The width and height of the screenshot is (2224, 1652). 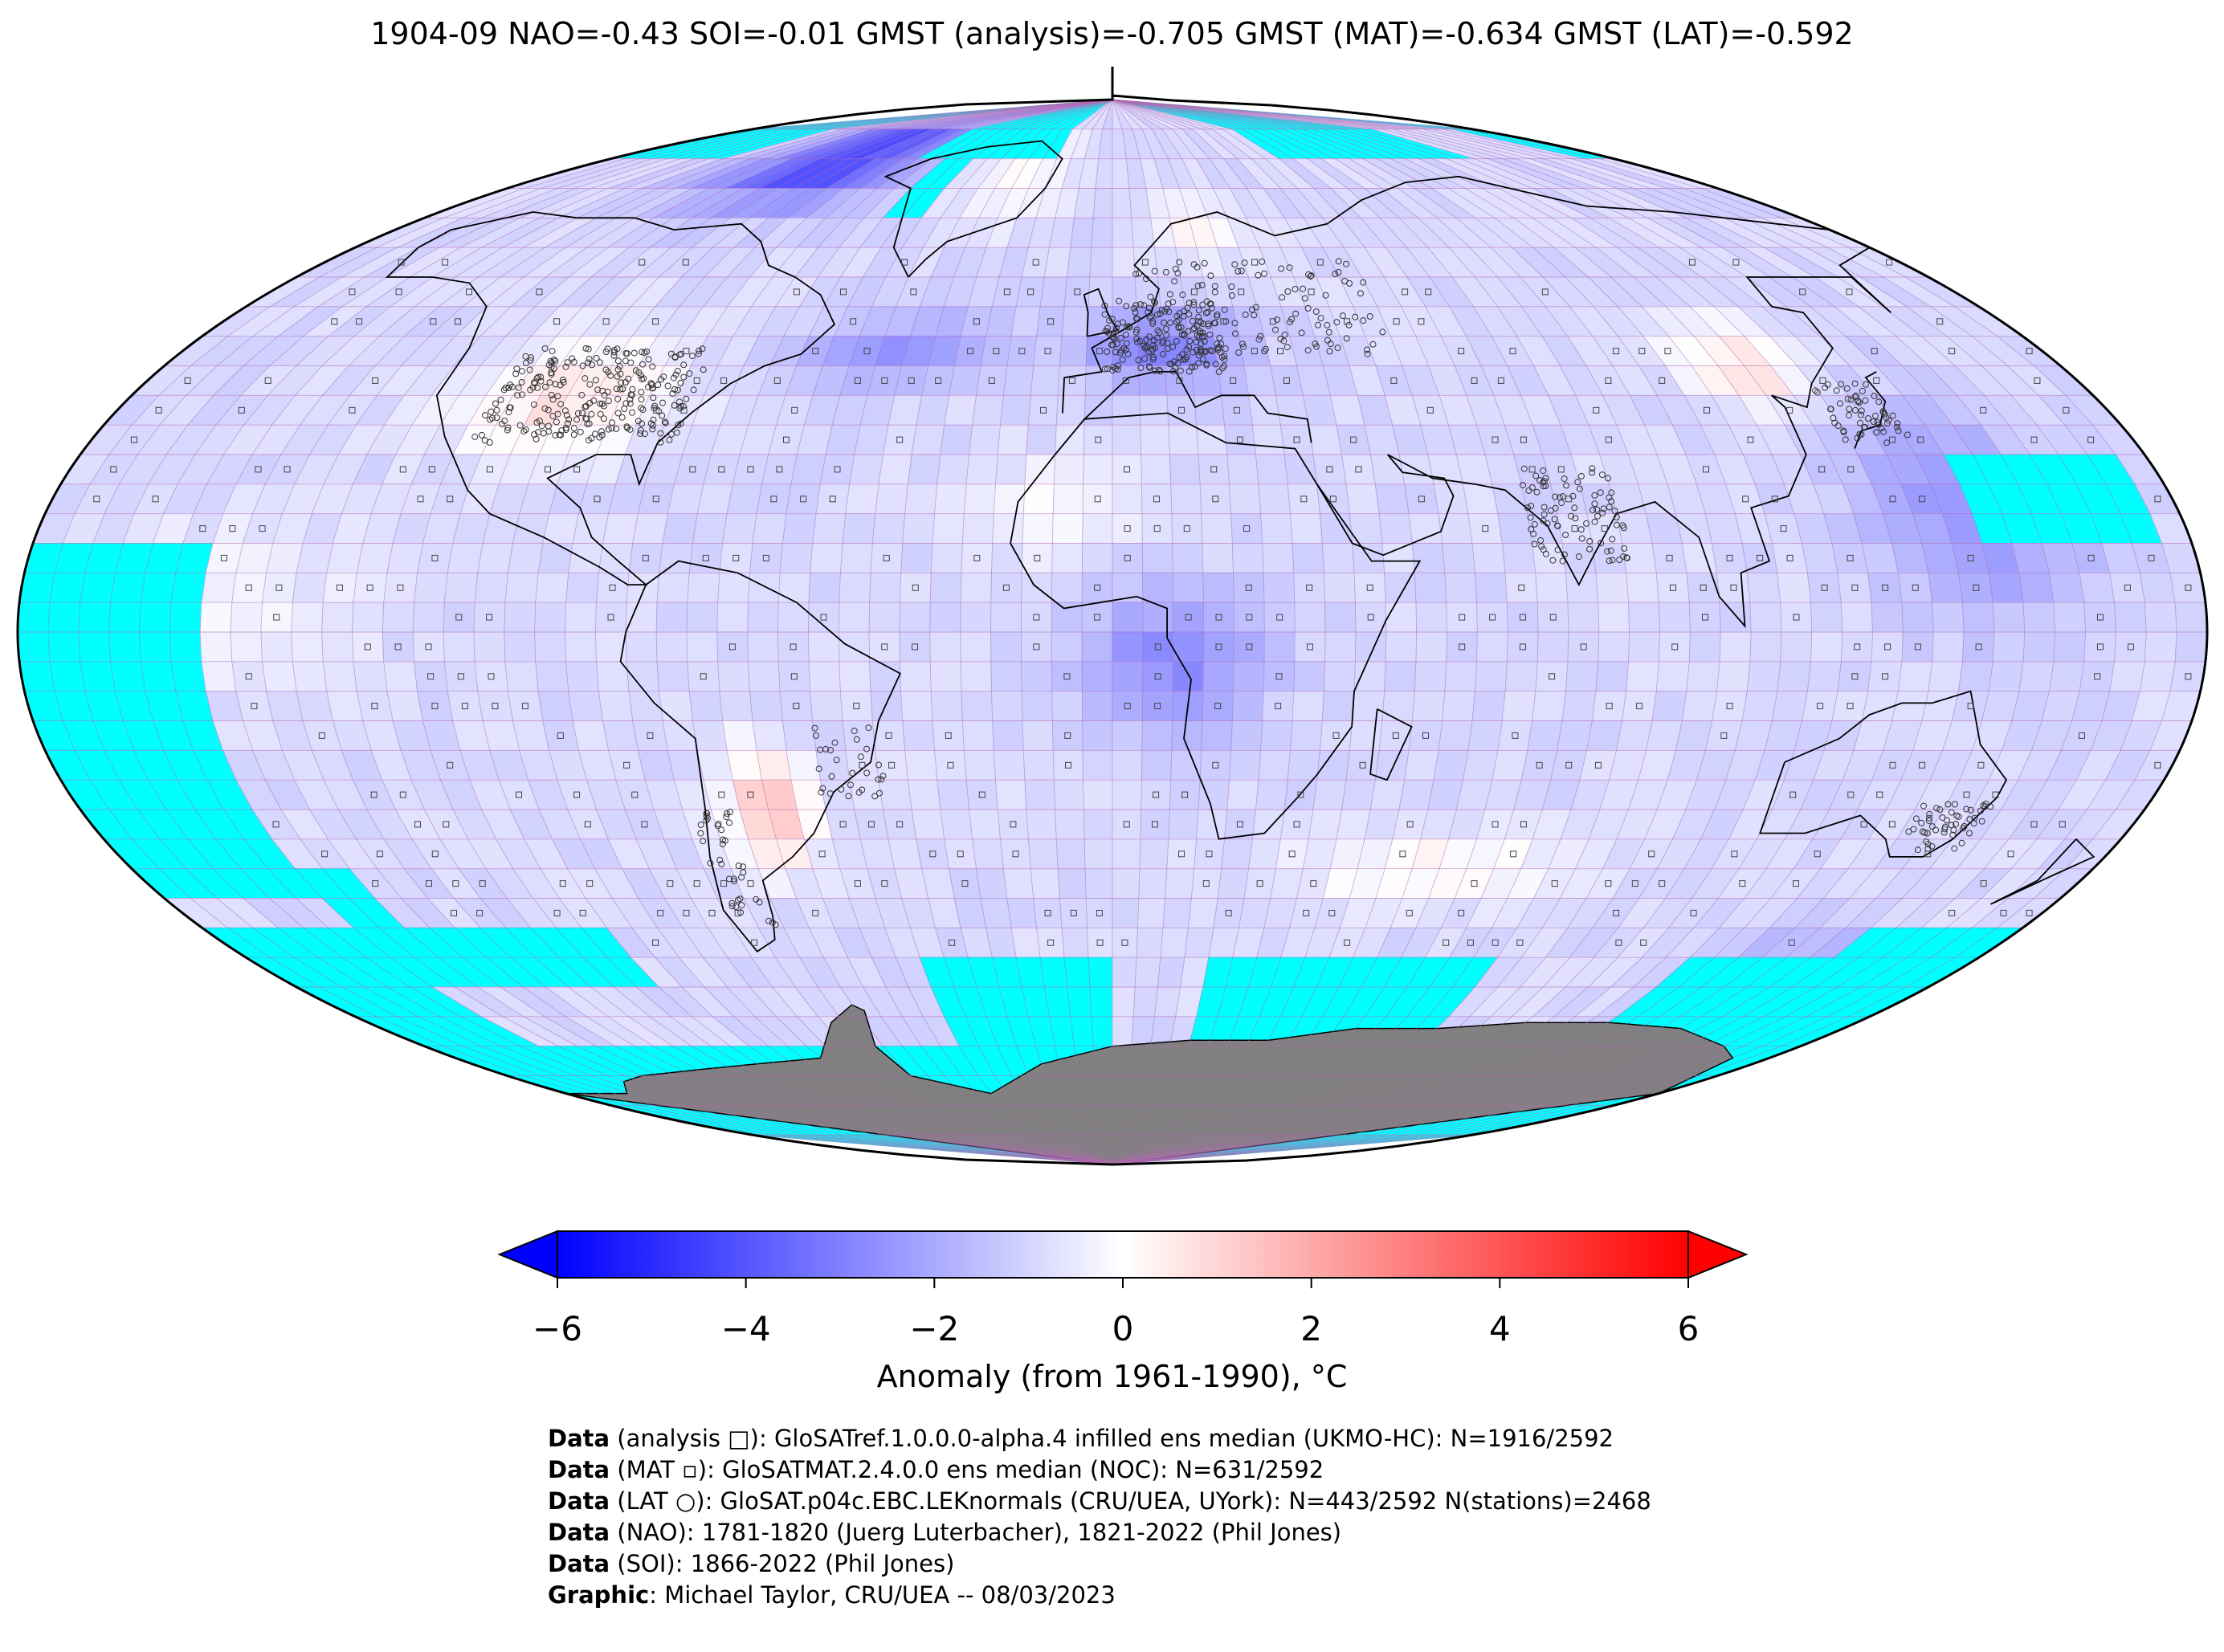 I want to click on colorbar-tick-label: −4, so click(x=745, y=1328).